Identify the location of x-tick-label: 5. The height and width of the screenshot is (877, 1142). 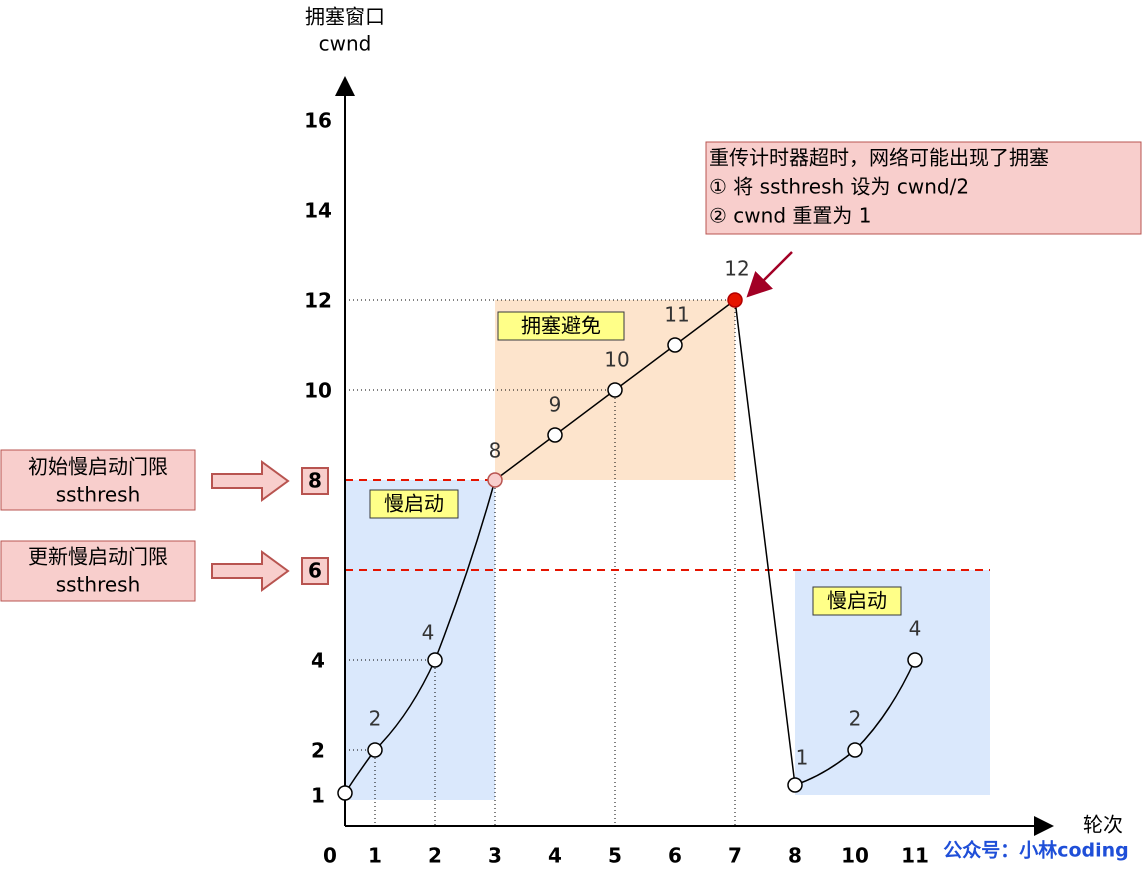
(615, 856).